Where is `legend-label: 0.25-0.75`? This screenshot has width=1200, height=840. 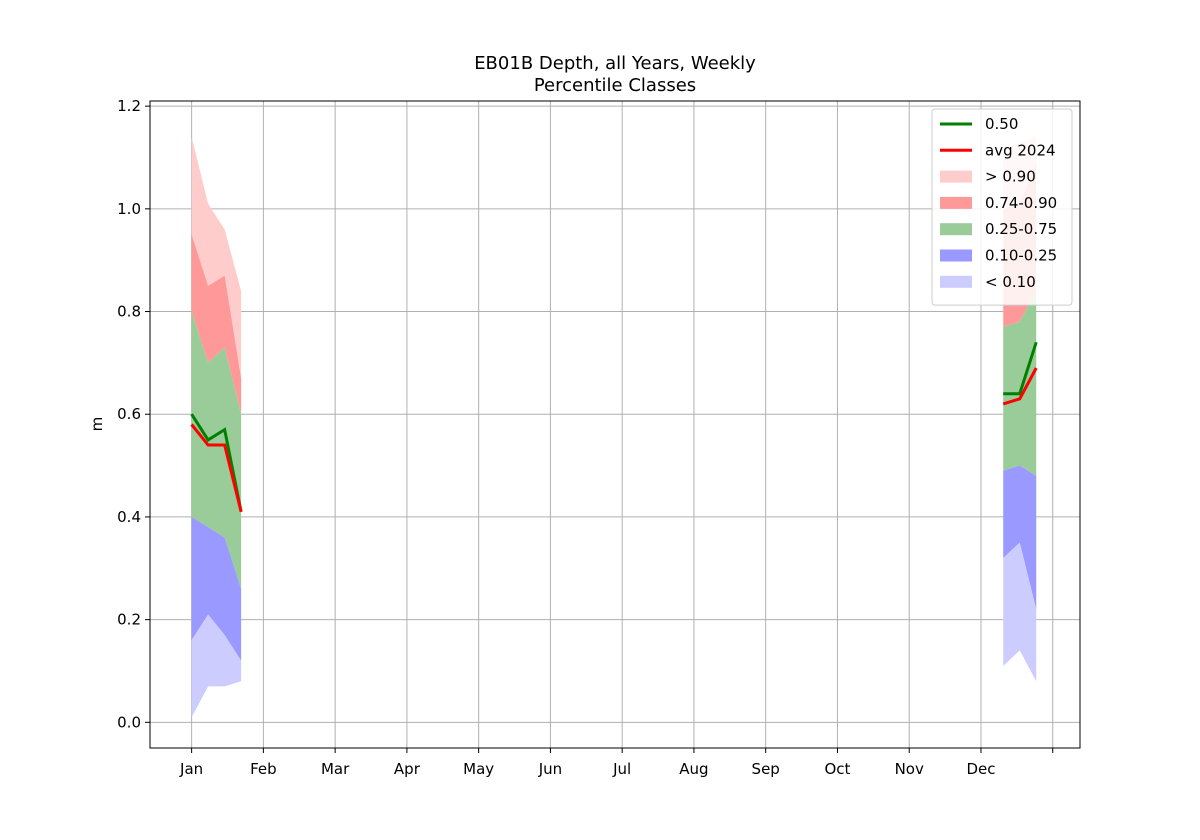 legend-label: 0.25-0.75 is located at coordinates (1021, 229).